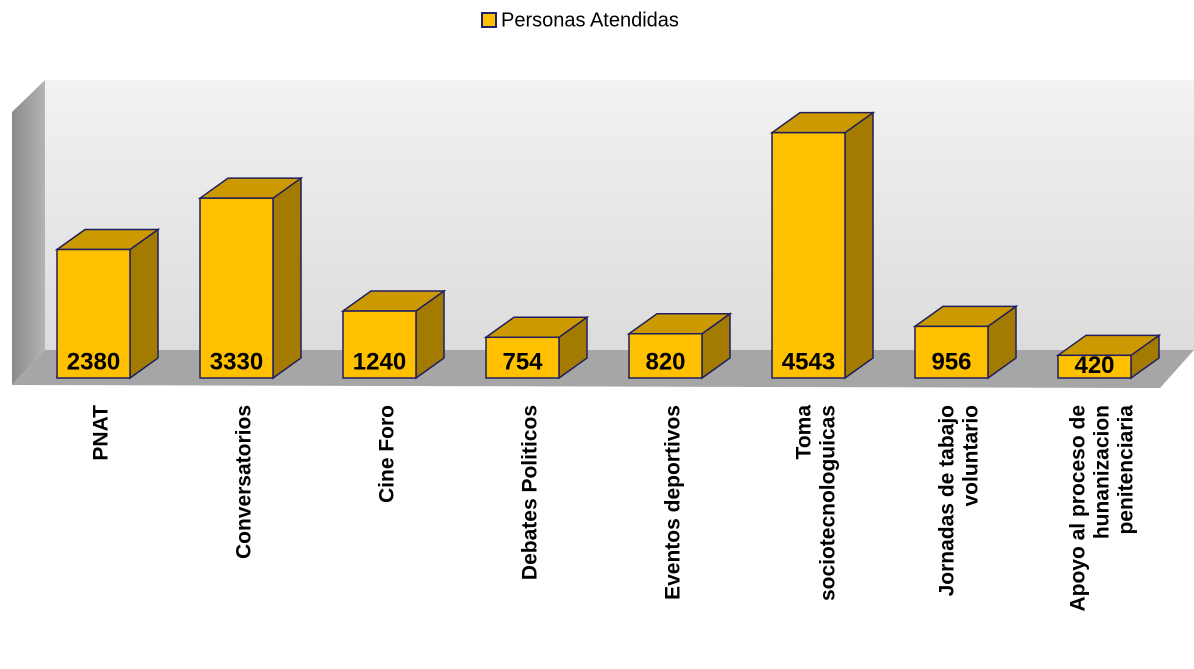  I want to click on x-tick-label: Jornadas de tabajo voluntario, so click(959, 500).